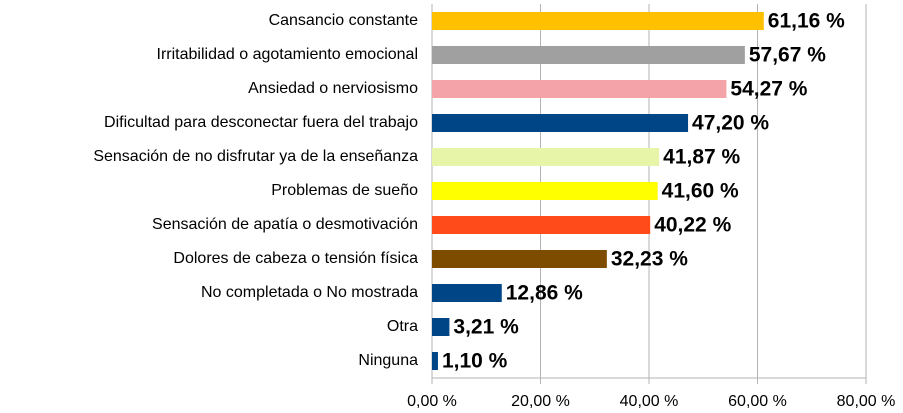  Describe the element at coordinates (285, 224) in the screenshot. I see `y-tick-label: Sensación de apatía o desmotivación` at that location.